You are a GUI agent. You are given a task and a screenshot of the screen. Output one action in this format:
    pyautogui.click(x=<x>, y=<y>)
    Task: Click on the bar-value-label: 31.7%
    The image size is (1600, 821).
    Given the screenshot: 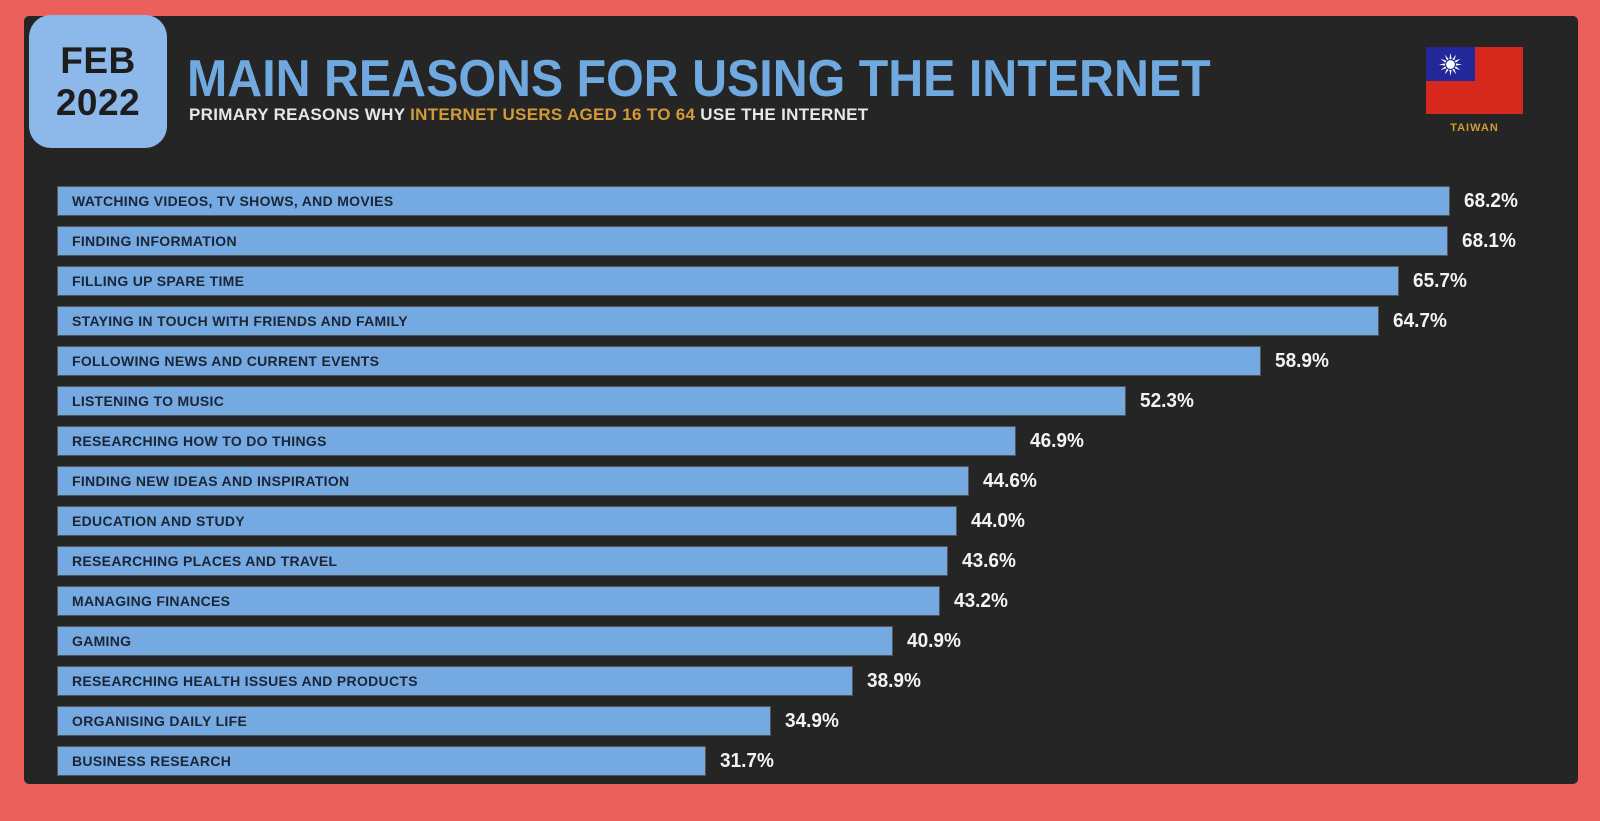 What is the action you would take?
    pyautogui.click(x=747, y=760)
    